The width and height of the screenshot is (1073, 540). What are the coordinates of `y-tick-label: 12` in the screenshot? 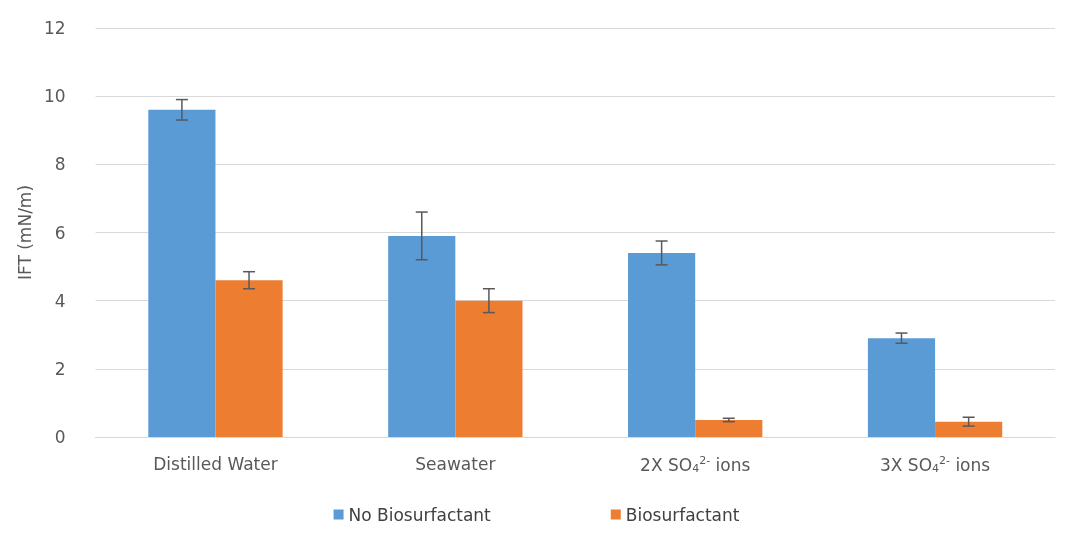 It's located at (54, 28).